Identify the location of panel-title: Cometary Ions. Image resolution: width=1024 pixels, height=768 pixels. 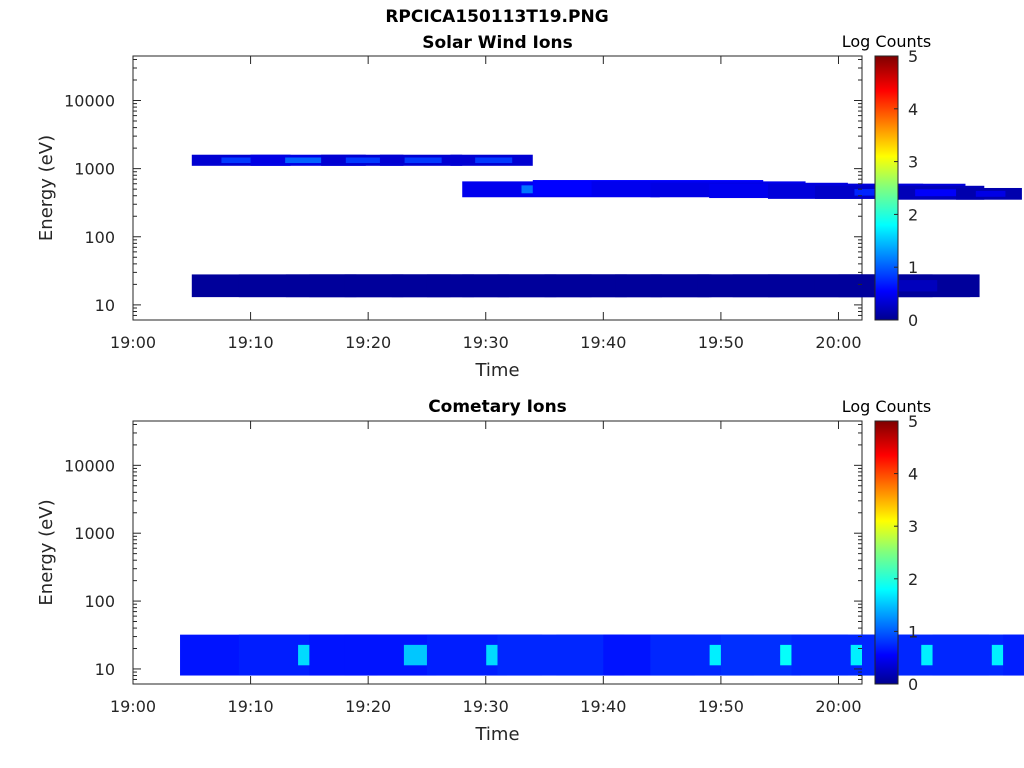
(497, 407).